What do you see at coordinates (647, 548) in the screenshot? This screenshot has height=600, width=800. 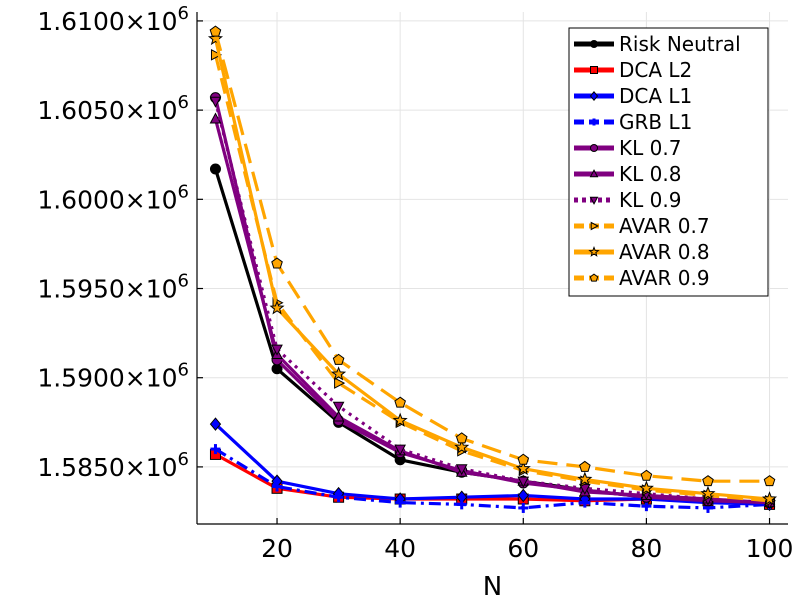 I see `x-tick-label: 80` at bounding box center [647, 548].